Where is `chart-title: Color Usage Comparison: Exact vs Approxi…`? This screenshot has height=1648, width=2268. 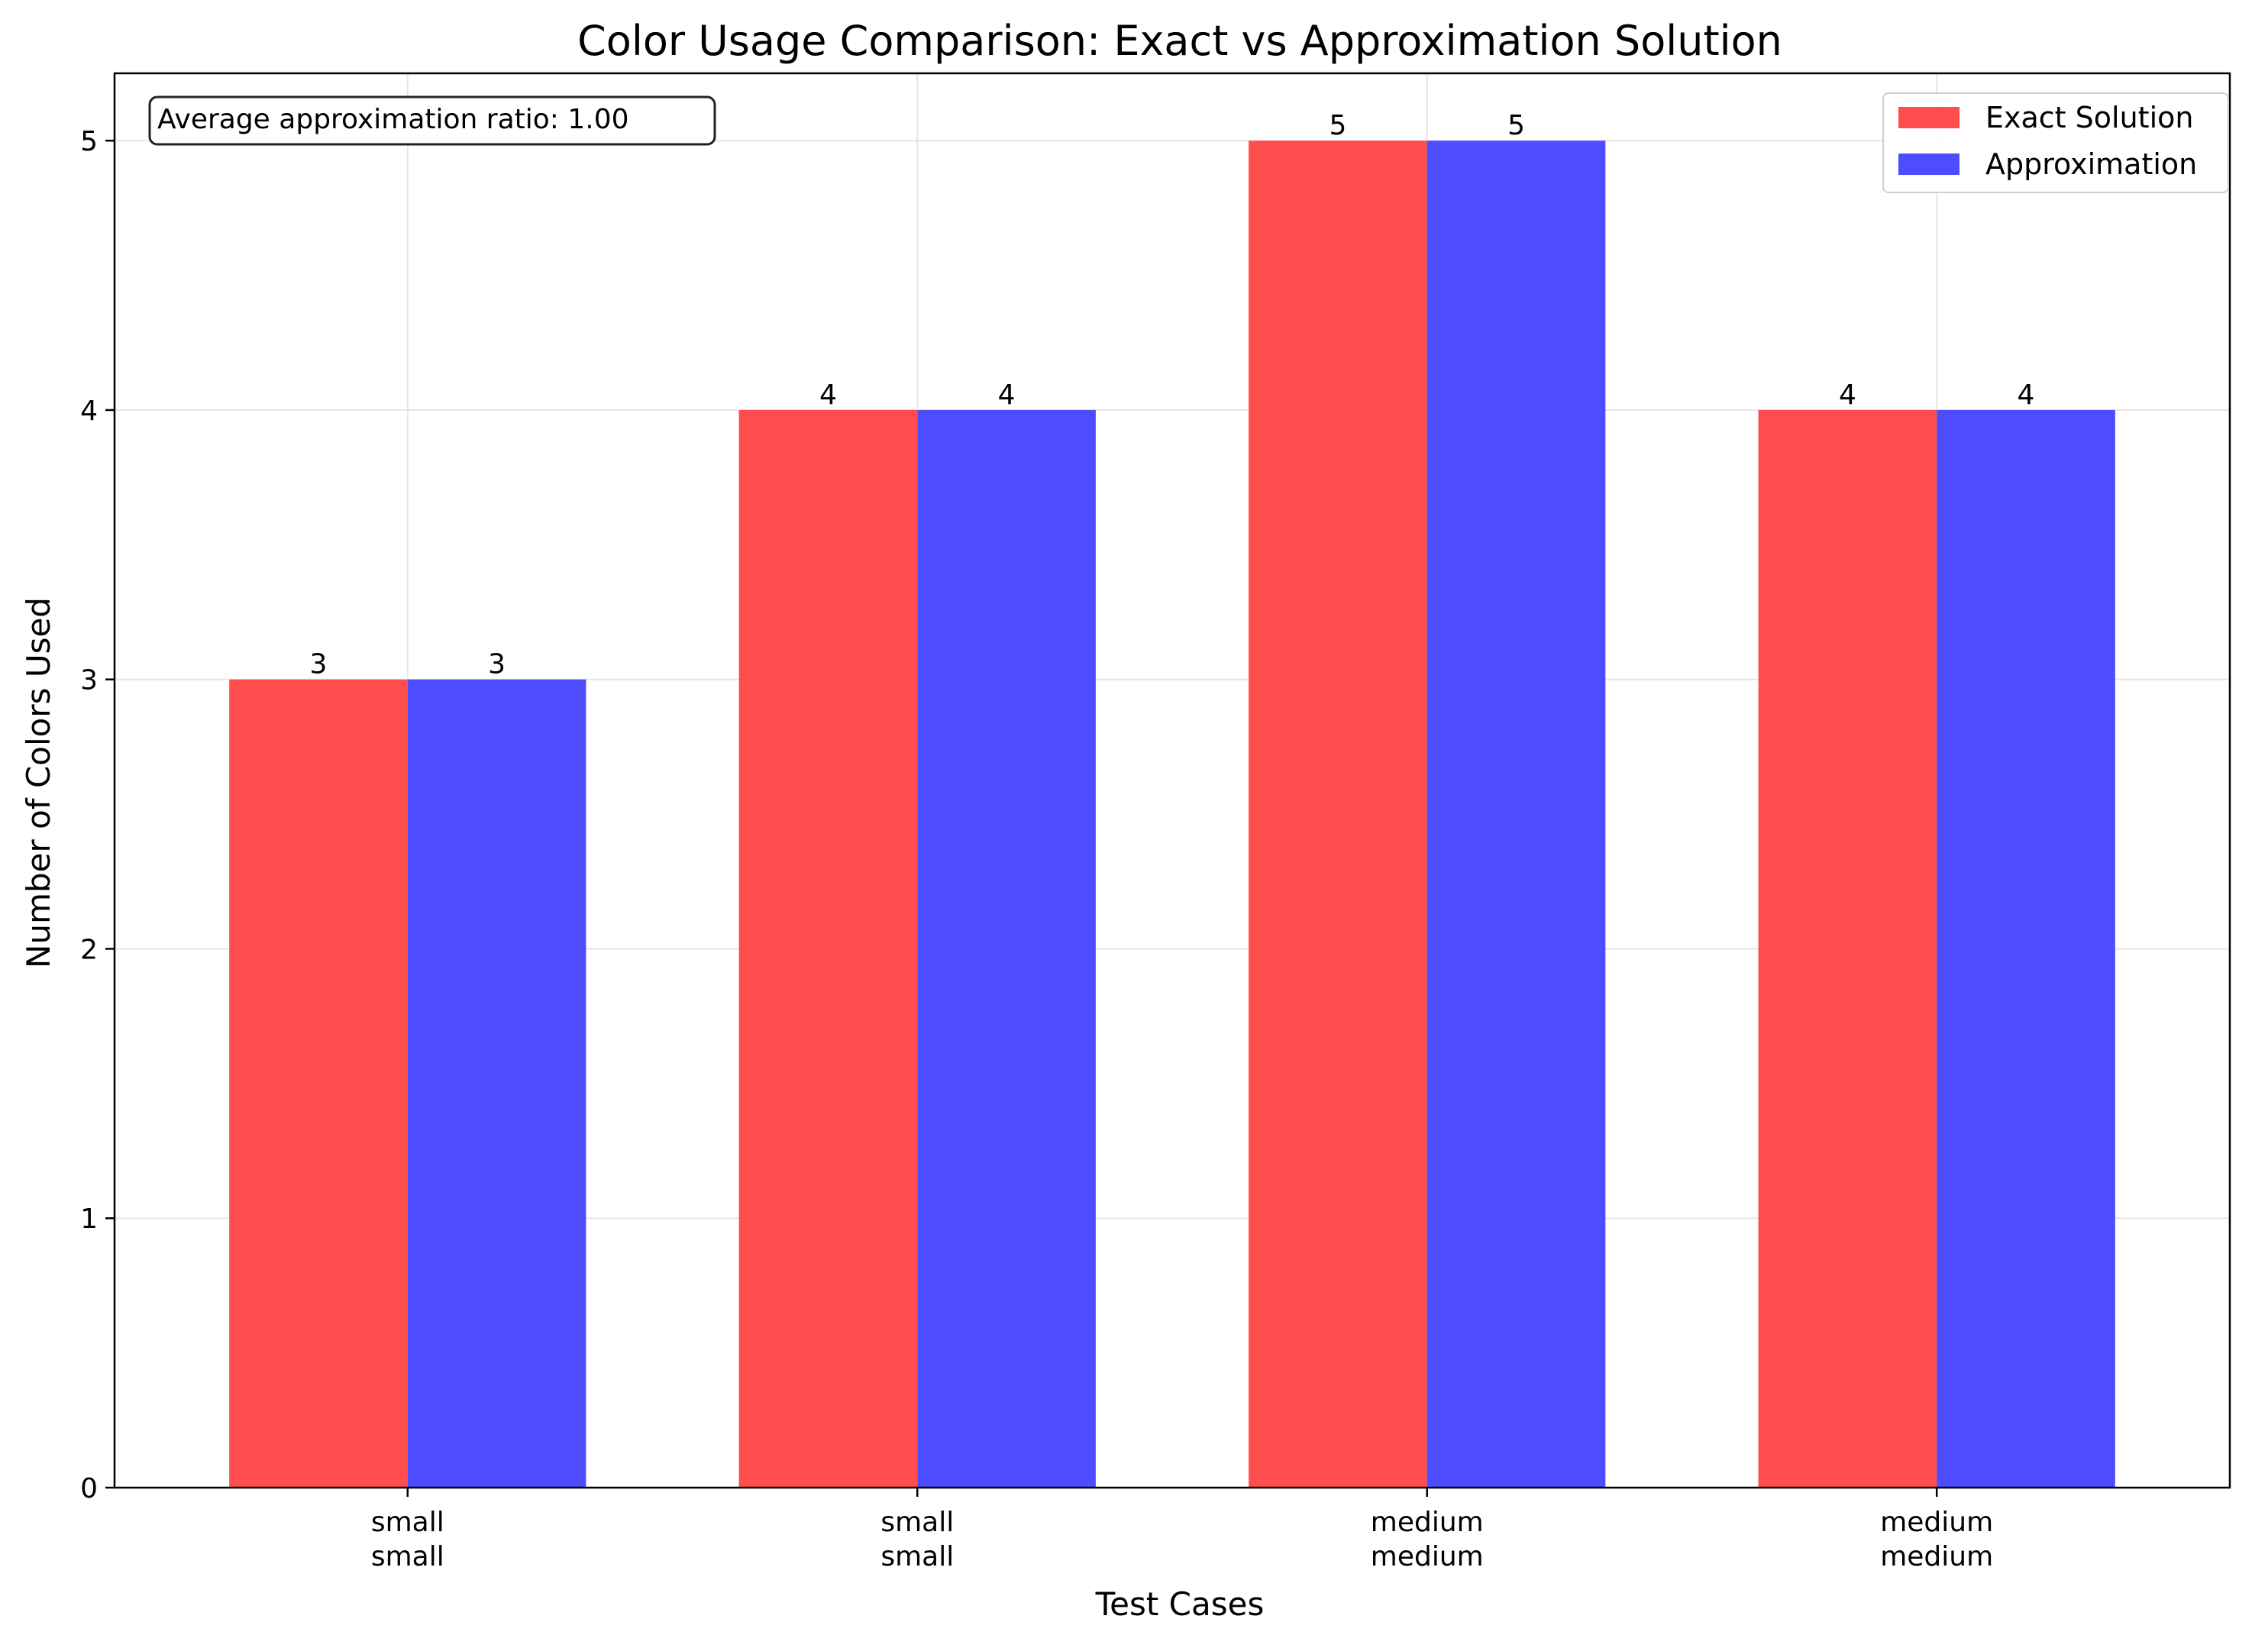 chart-title: Color Usage Comparison: Exact vs Approxi… is located at coordinates (1179, 41).